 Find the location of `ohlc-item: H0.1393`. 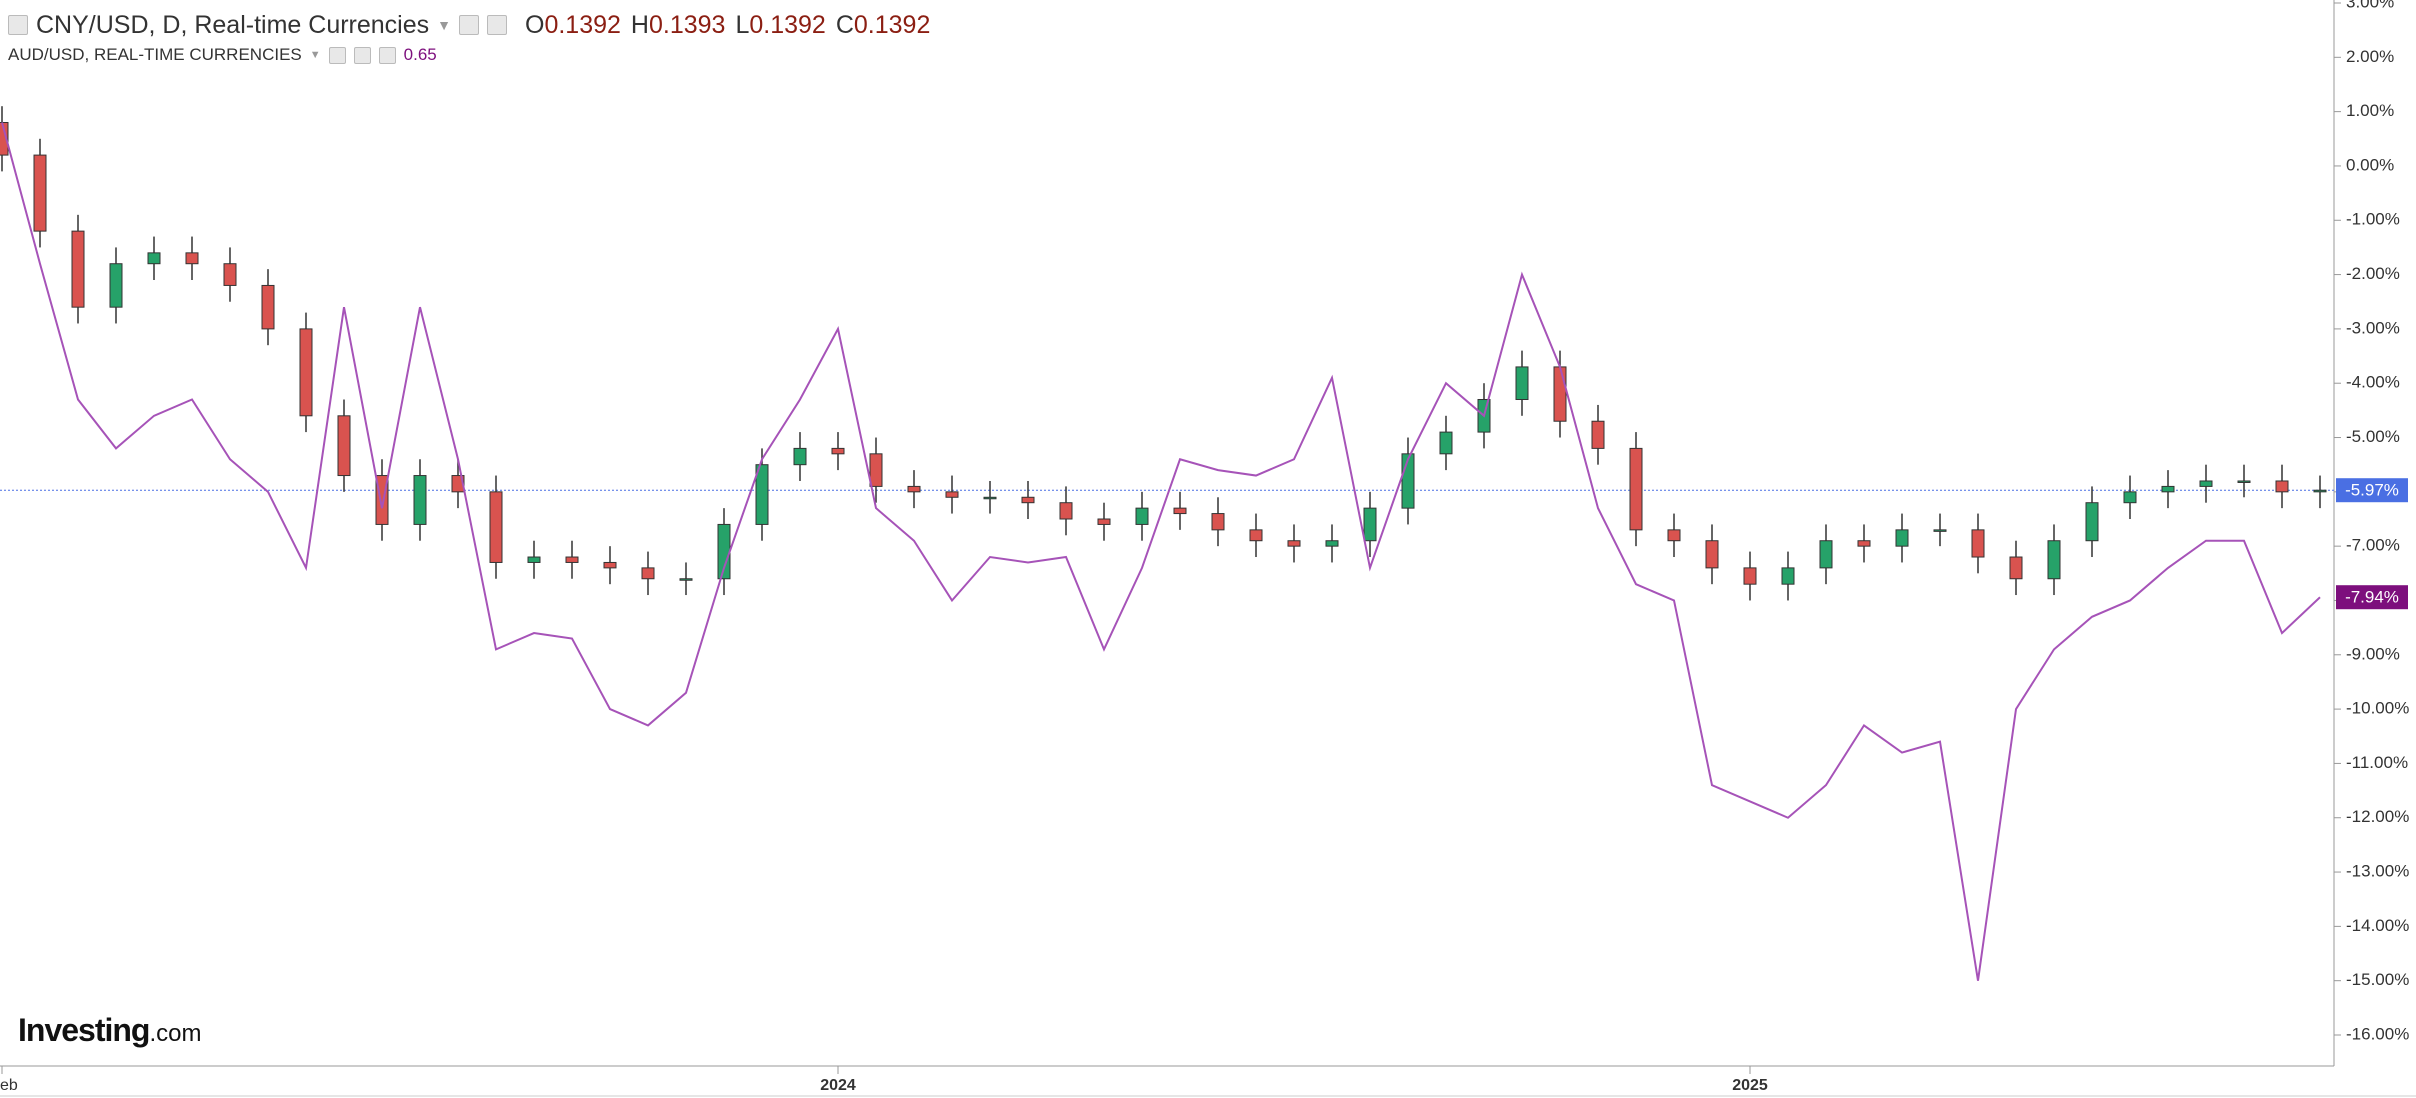

ohlc-item: H0.1393 is located at coordinates (678, 25).